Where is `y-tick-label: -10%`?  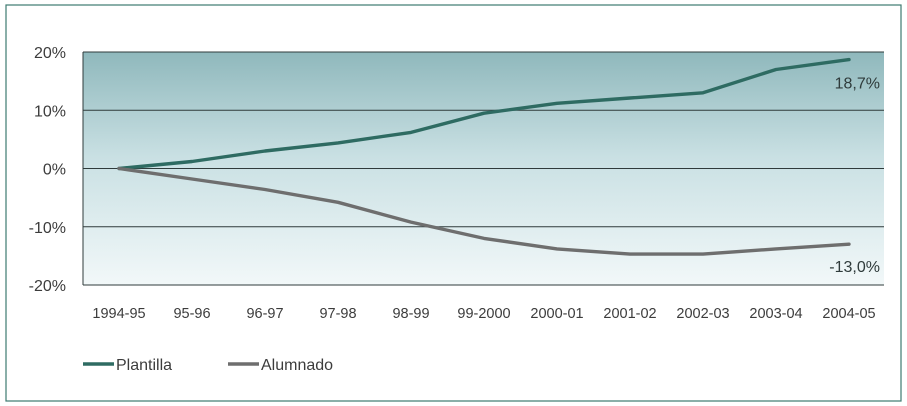 y-tick-label: -10% is located at coordinates (47, 228).